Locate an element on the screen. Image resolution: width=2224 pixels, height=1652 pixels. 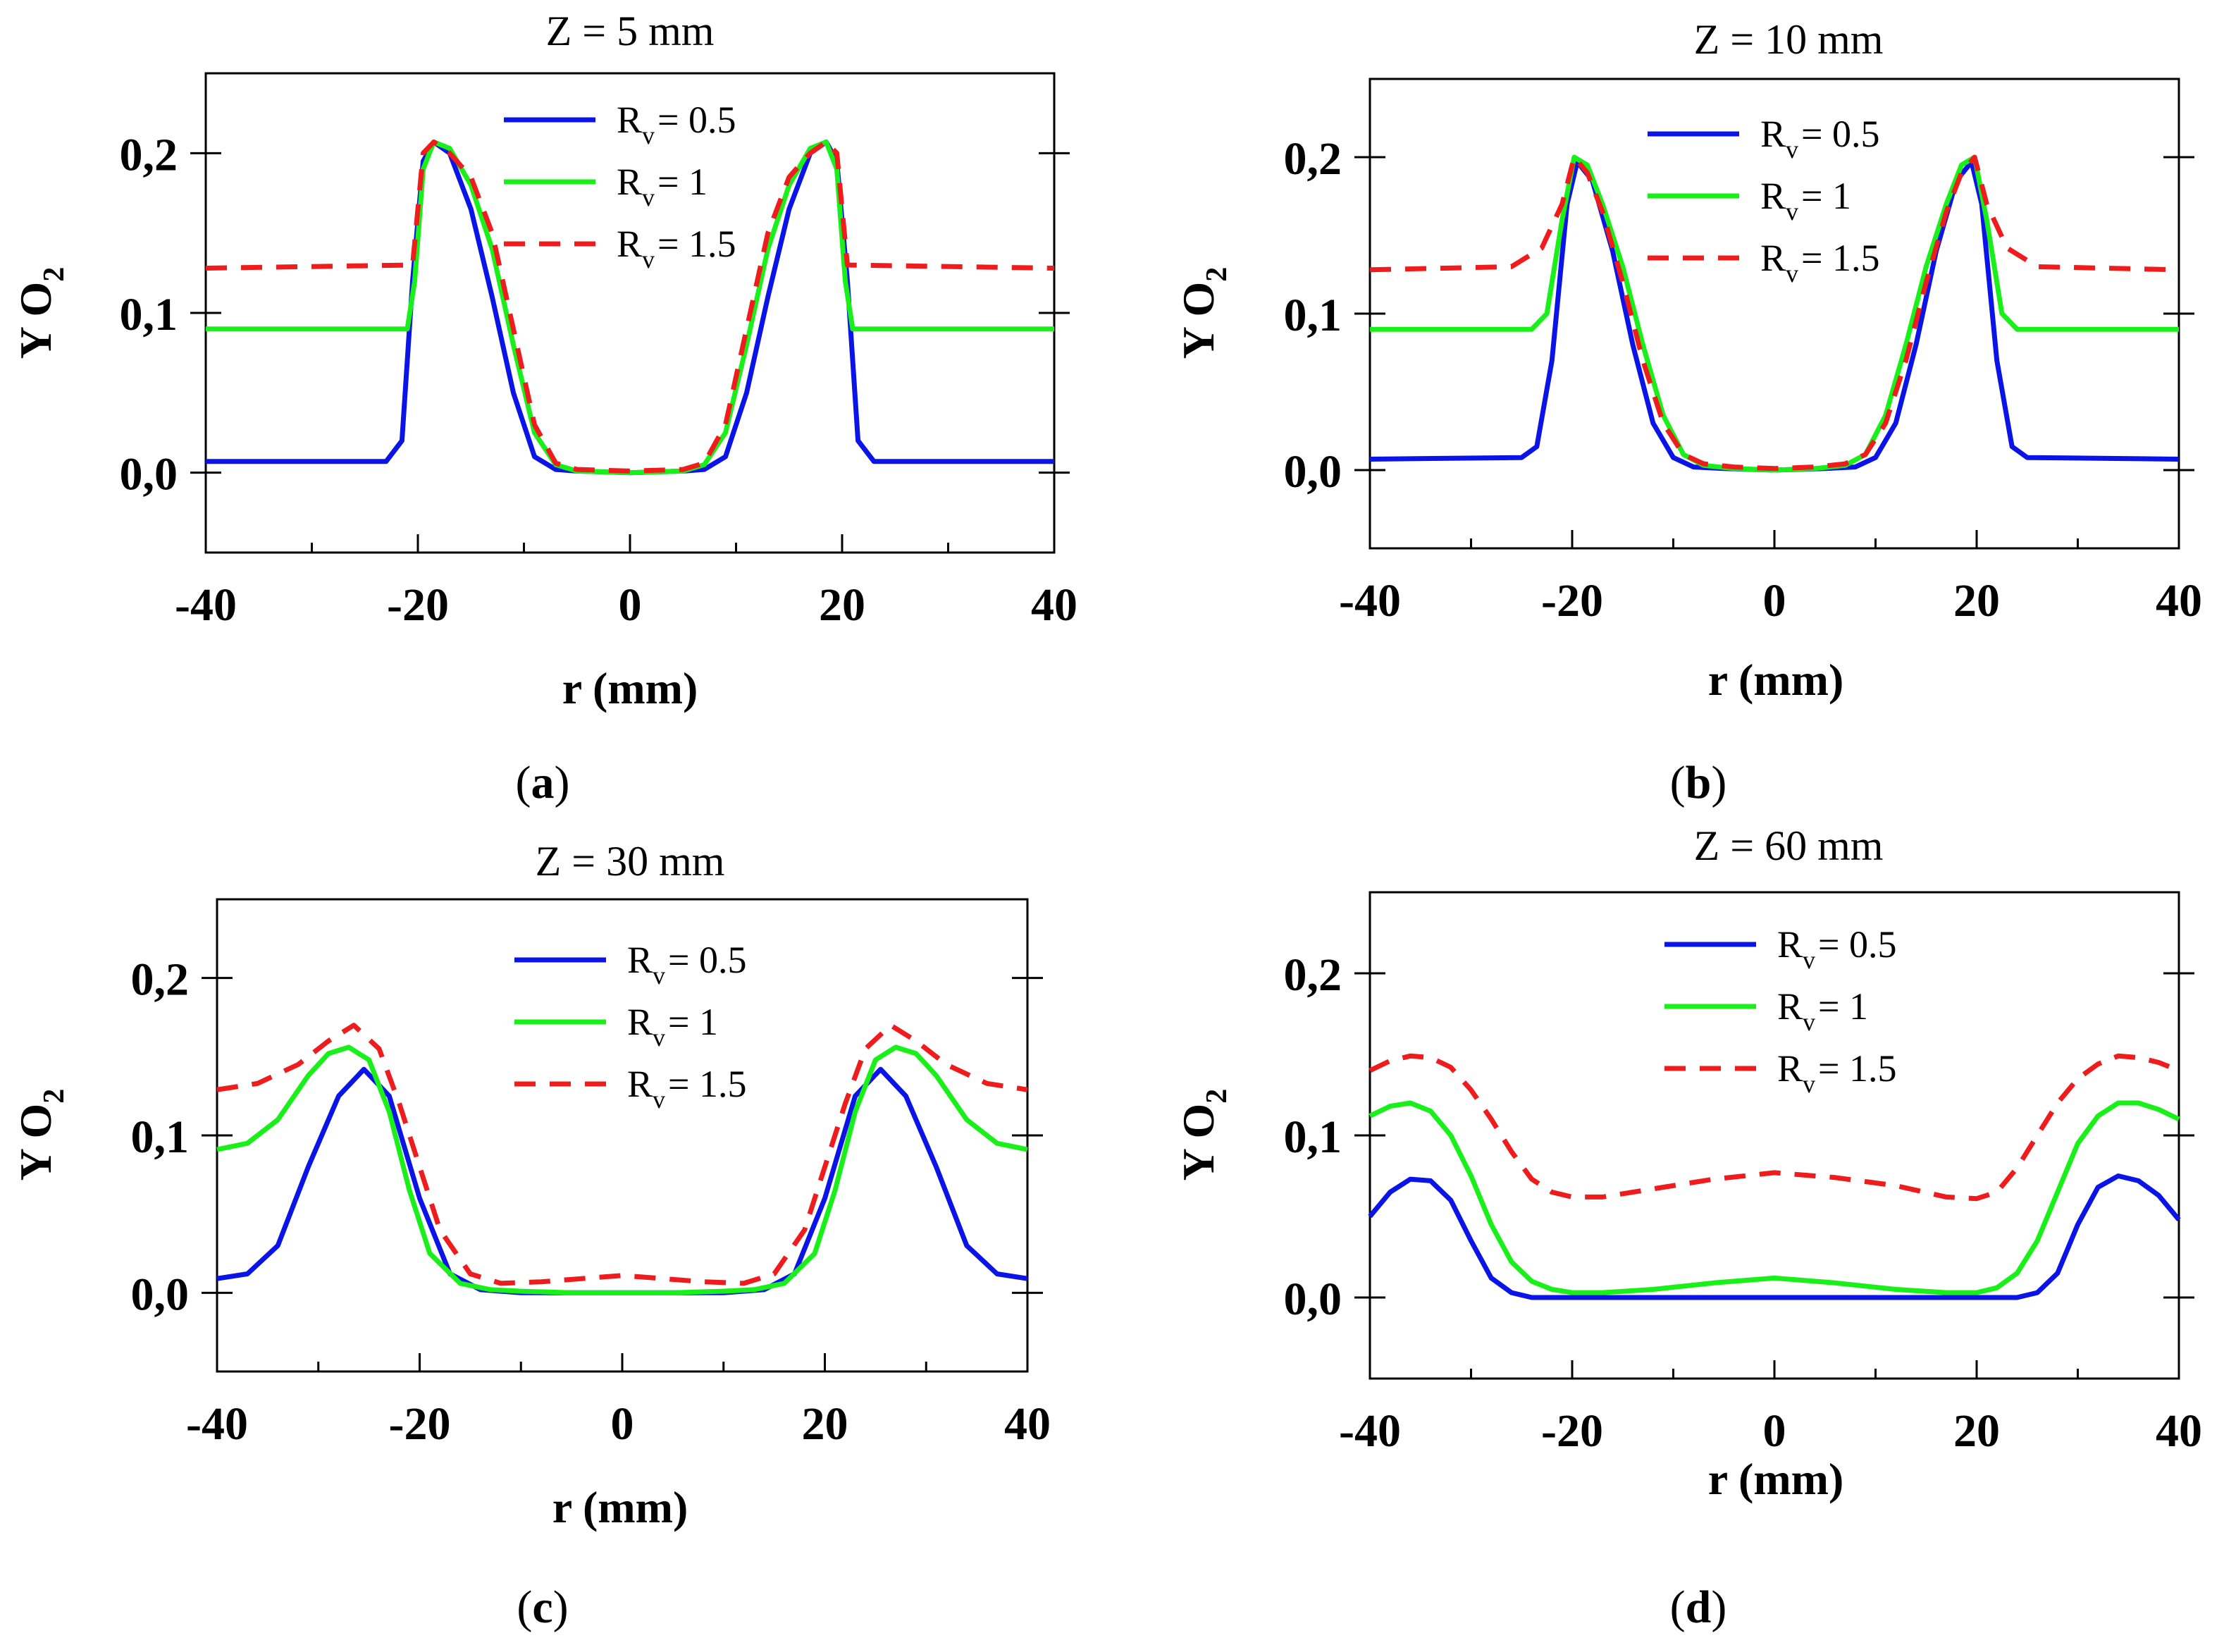
panel-d-x-tick-label: -20 is located at coordinates (1572, 1431).